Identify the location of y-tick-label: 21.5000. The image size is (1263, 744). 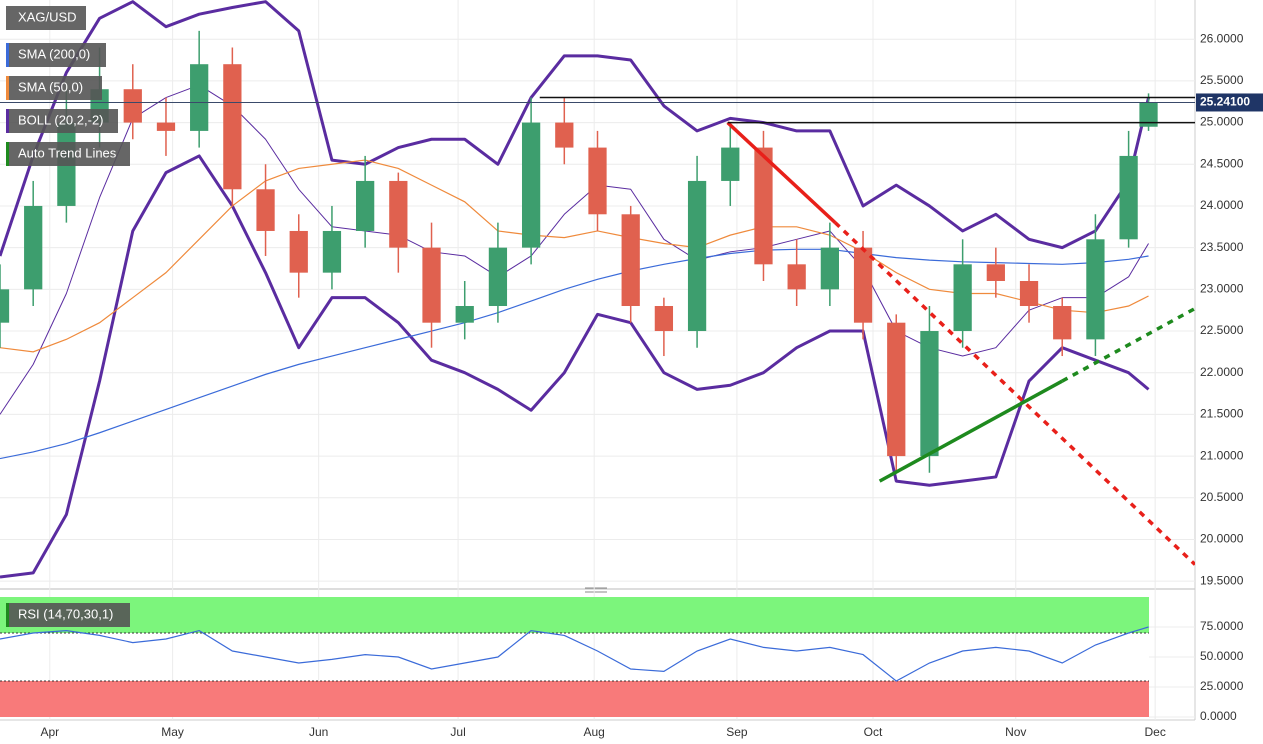
(1222, 414).